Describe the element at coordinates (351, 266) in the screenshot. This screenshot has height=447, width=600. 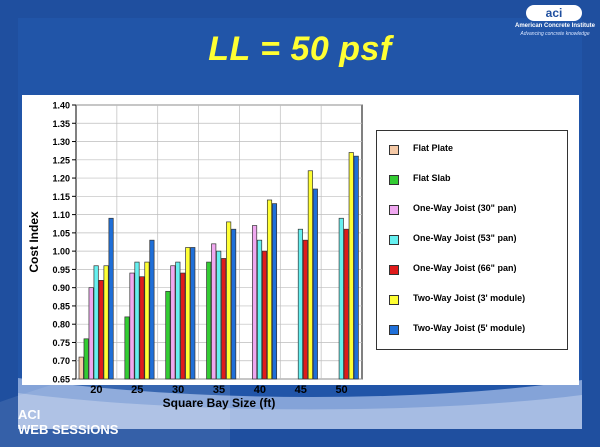
I see `bar-two-way-joist-3-module--50` at that location.